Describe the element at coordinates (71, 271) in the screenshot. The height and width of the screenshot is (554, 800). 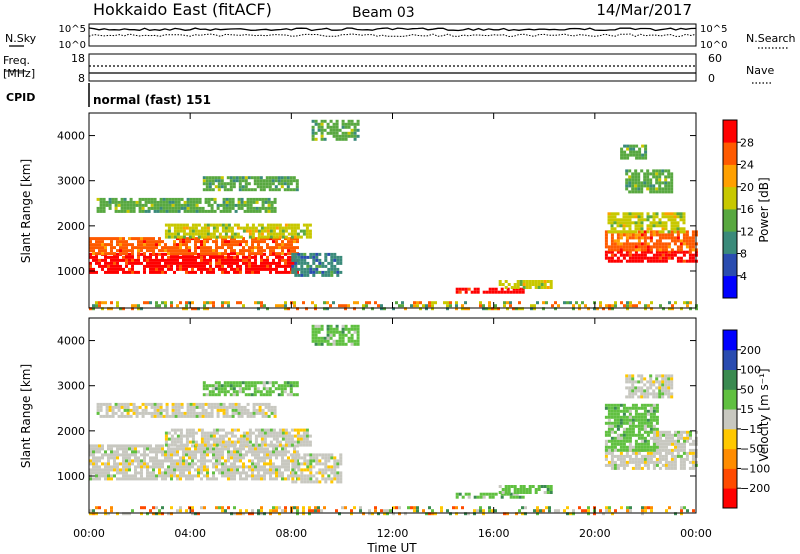
I see `y-tick-label: 1000` at that location.